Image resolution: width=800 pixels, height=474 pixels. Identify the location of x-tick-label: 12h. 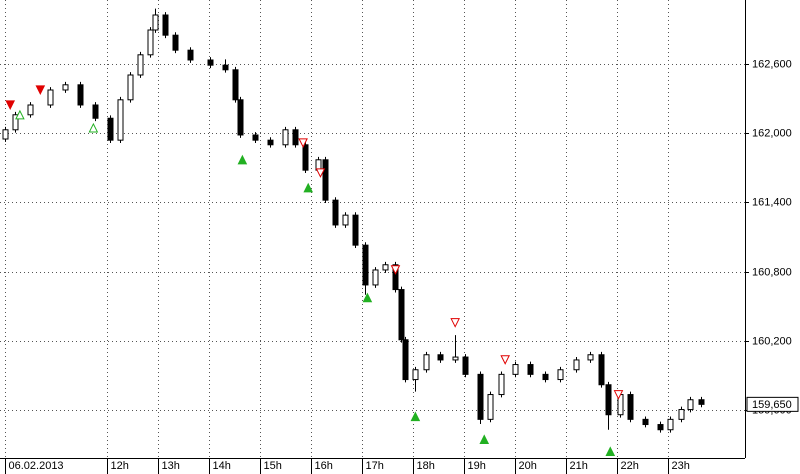
(120, 466).